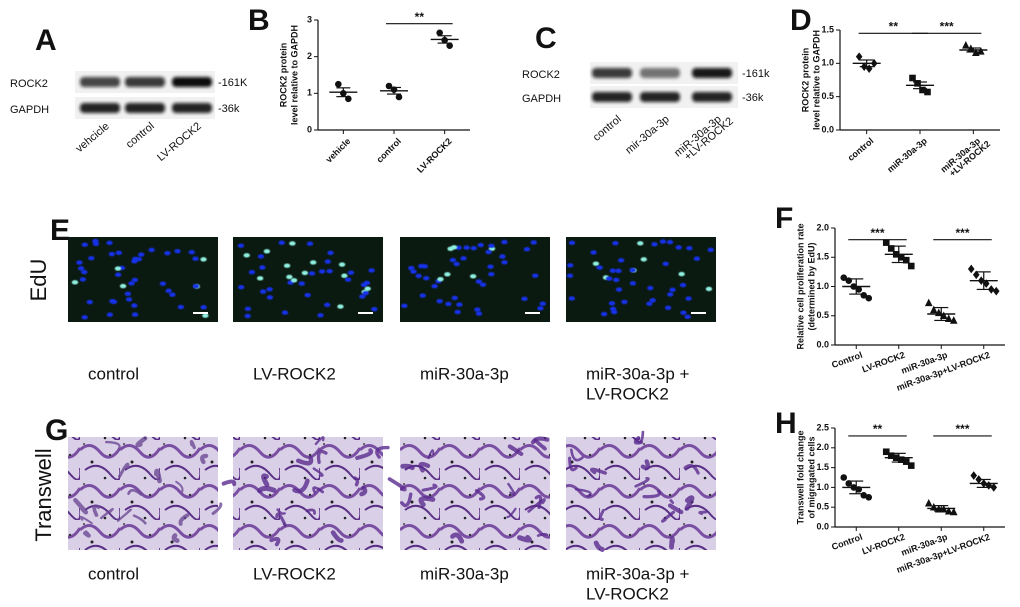  I want to click on panel-letter: A, so click(46, 40).